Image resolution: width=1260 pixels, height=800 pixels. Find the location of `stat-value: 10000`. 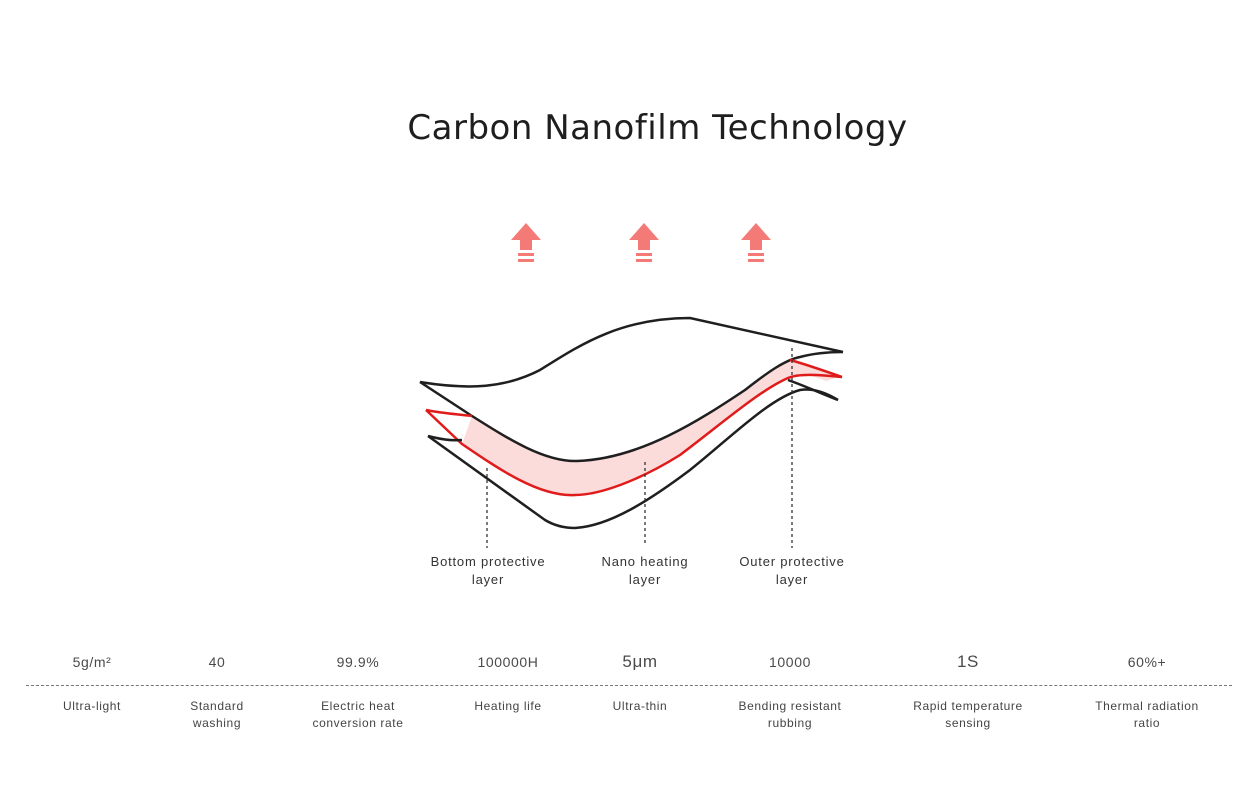

stat-value: 10000 is located at coordinates (790, 662).